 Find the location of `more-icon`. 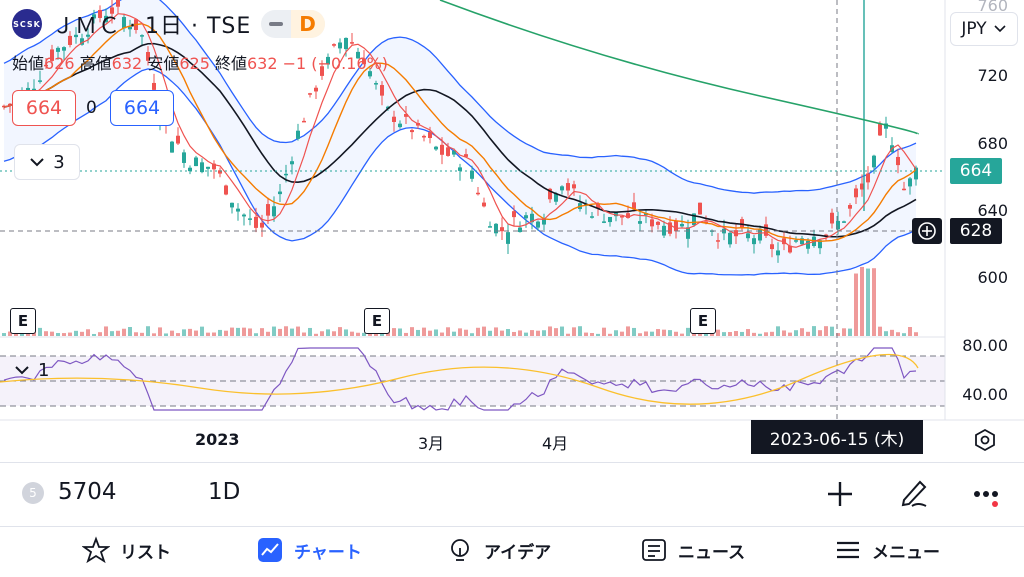

more-icon is located at coordinates (988, 502).